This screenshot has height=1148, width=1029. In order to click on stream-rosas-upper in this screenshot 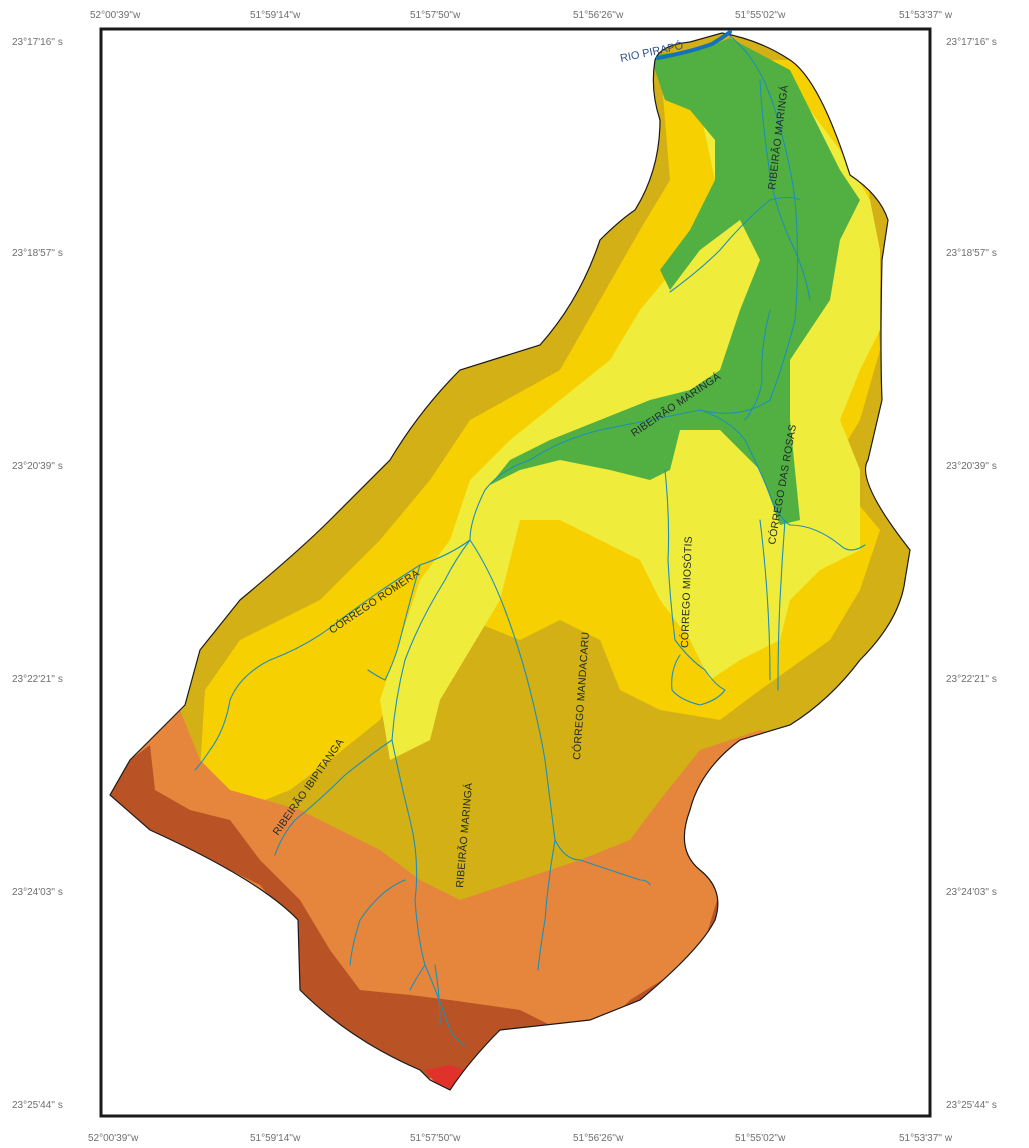, I will do `click(757, 365)`.